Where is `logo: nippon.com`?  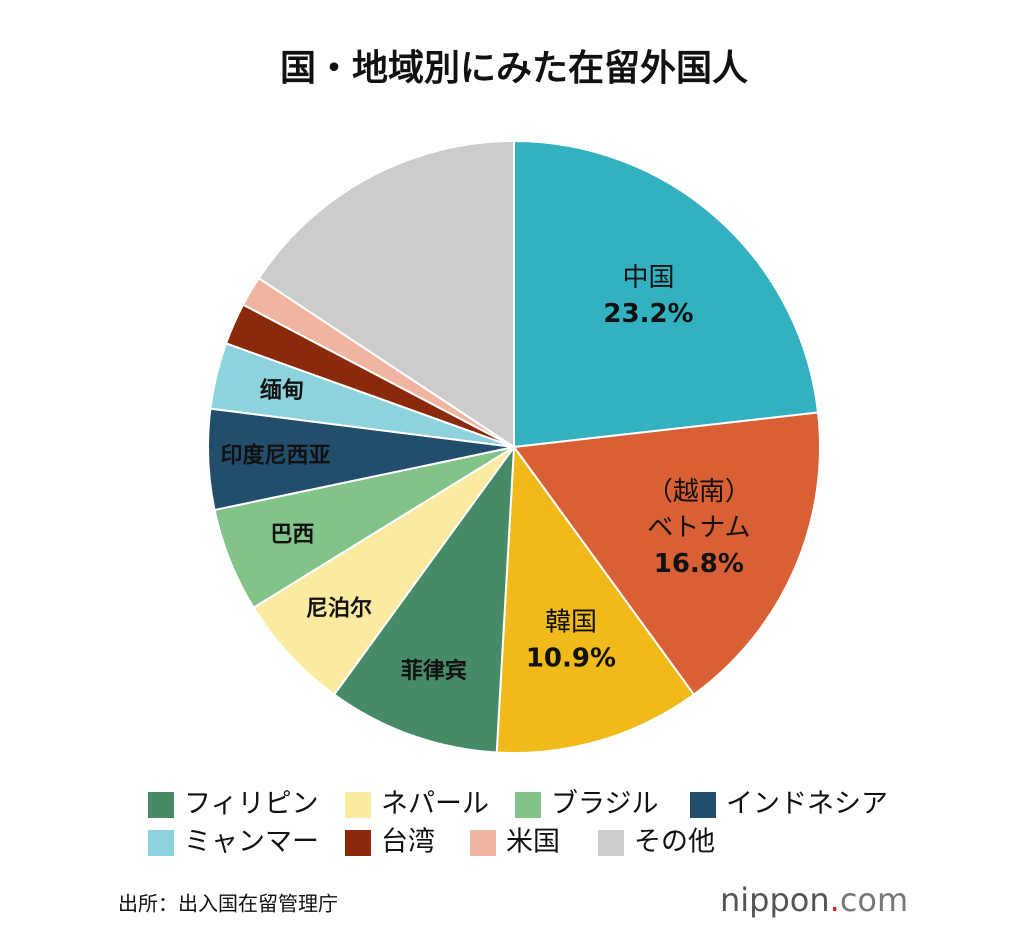
logo: nippon.com is located at coordinates (814, 900).